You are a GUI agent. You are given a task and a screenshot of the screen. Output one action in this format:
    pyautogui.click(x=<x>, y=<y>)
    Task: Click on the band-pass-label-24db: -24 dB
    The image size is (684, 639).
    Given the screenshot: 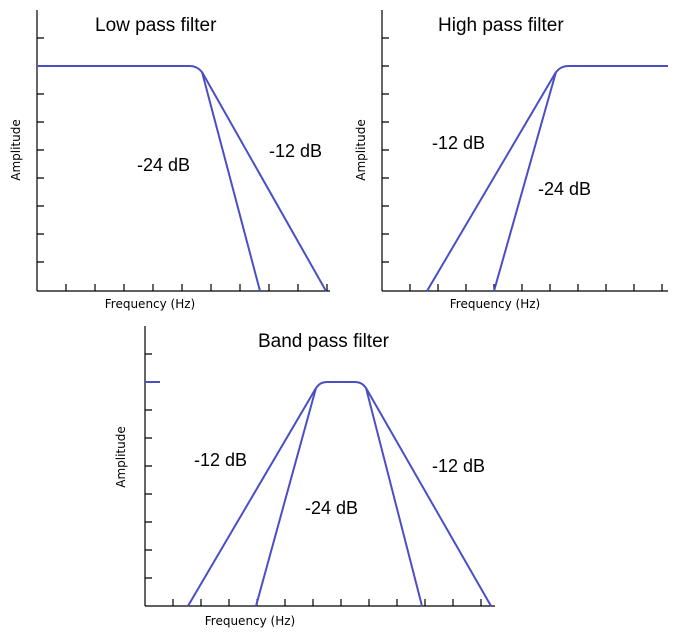 What is the action you would take?
    pyautogui.click(x=331, y=508)
    